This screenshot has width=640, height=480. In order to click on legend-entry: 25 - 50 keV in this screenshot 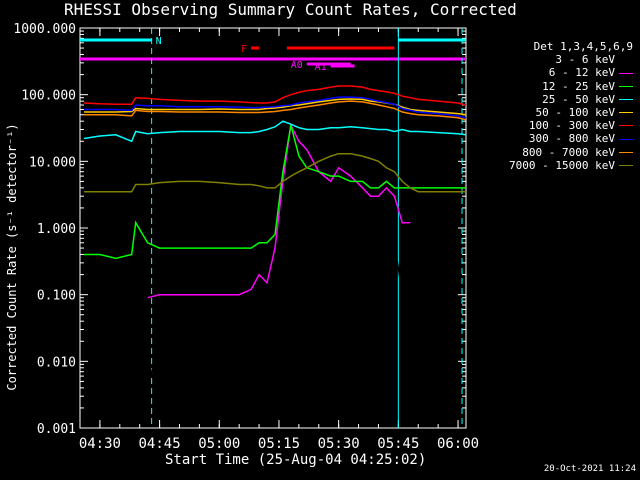, I will do `click(558, 99)`.